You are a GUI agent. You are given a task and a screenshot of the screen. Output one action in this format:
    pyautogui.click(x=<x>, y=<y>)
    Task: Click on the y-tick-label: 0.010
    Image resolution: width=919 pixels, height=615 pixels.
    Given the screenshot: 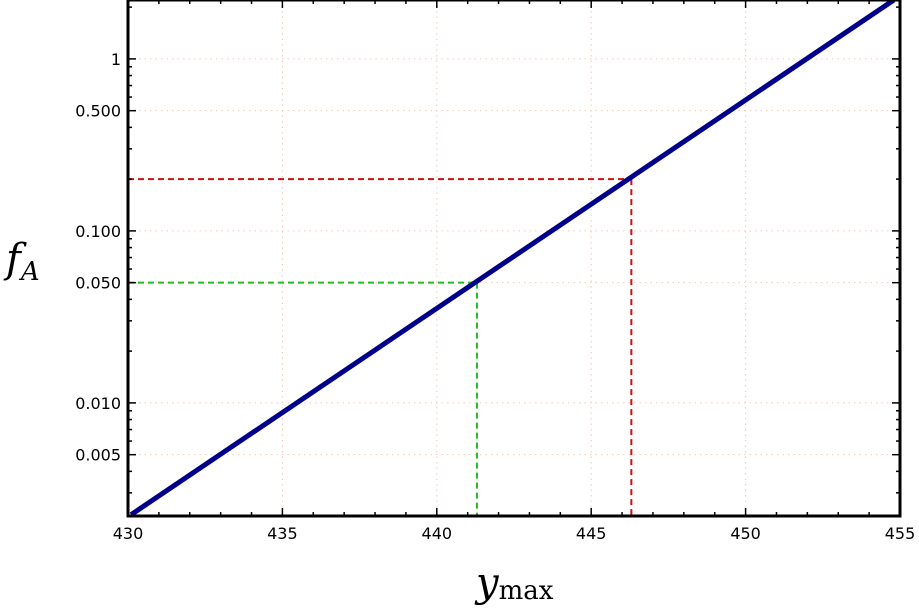 What is the action you would take?
    pyautogui.click(x=98, y=403)
    